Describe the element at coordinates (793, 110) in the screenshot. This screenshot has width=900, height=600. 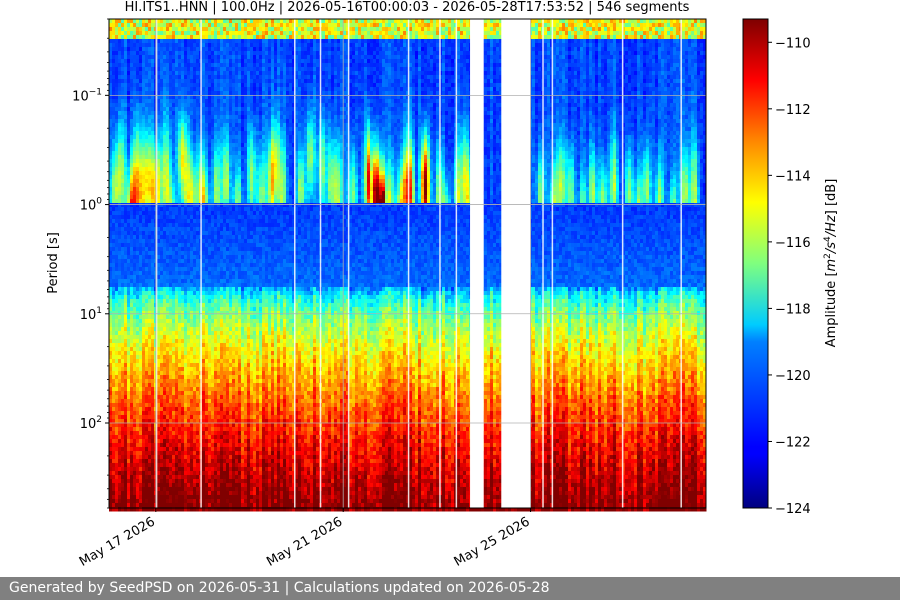
I see `colorbar-tick-label-1: −112` at that location.